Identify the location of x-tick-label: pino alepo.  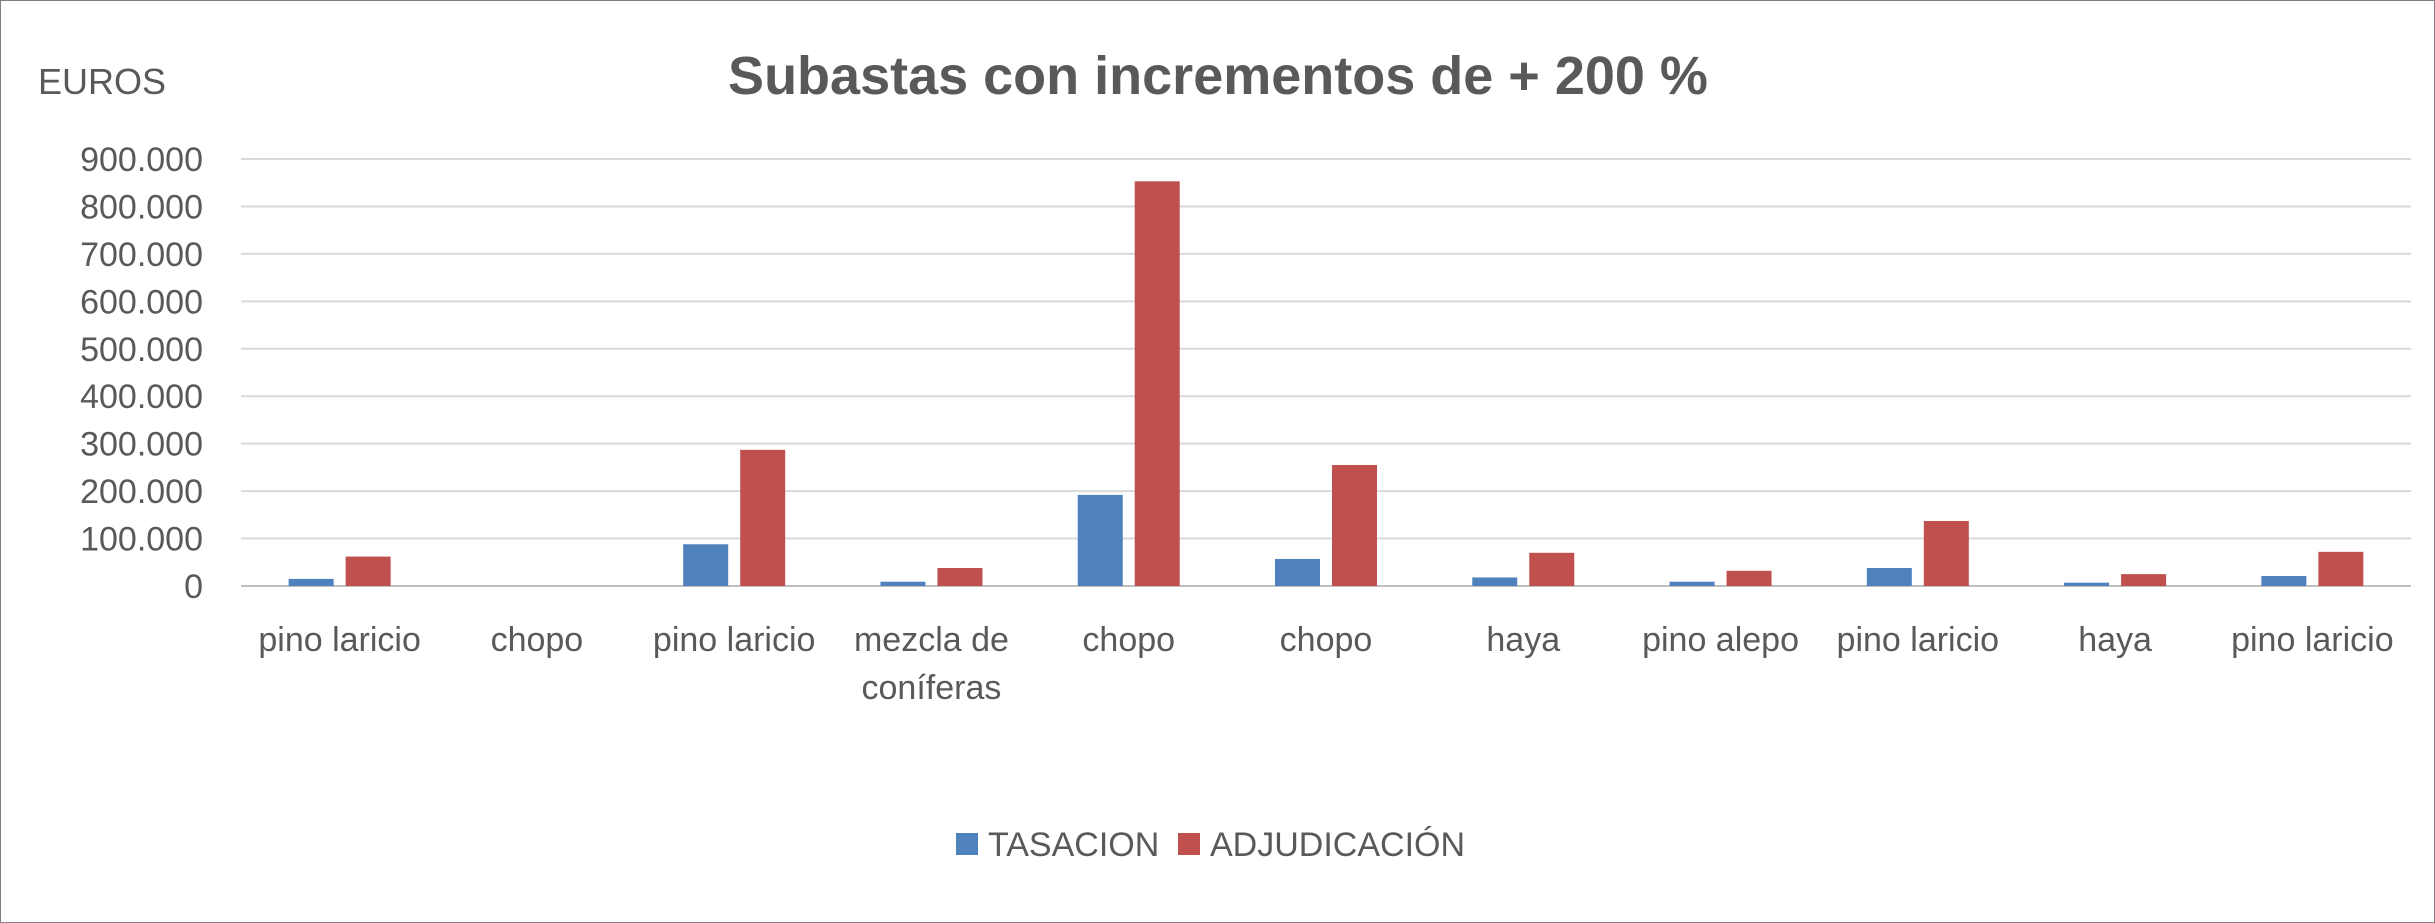
(1720, 640).